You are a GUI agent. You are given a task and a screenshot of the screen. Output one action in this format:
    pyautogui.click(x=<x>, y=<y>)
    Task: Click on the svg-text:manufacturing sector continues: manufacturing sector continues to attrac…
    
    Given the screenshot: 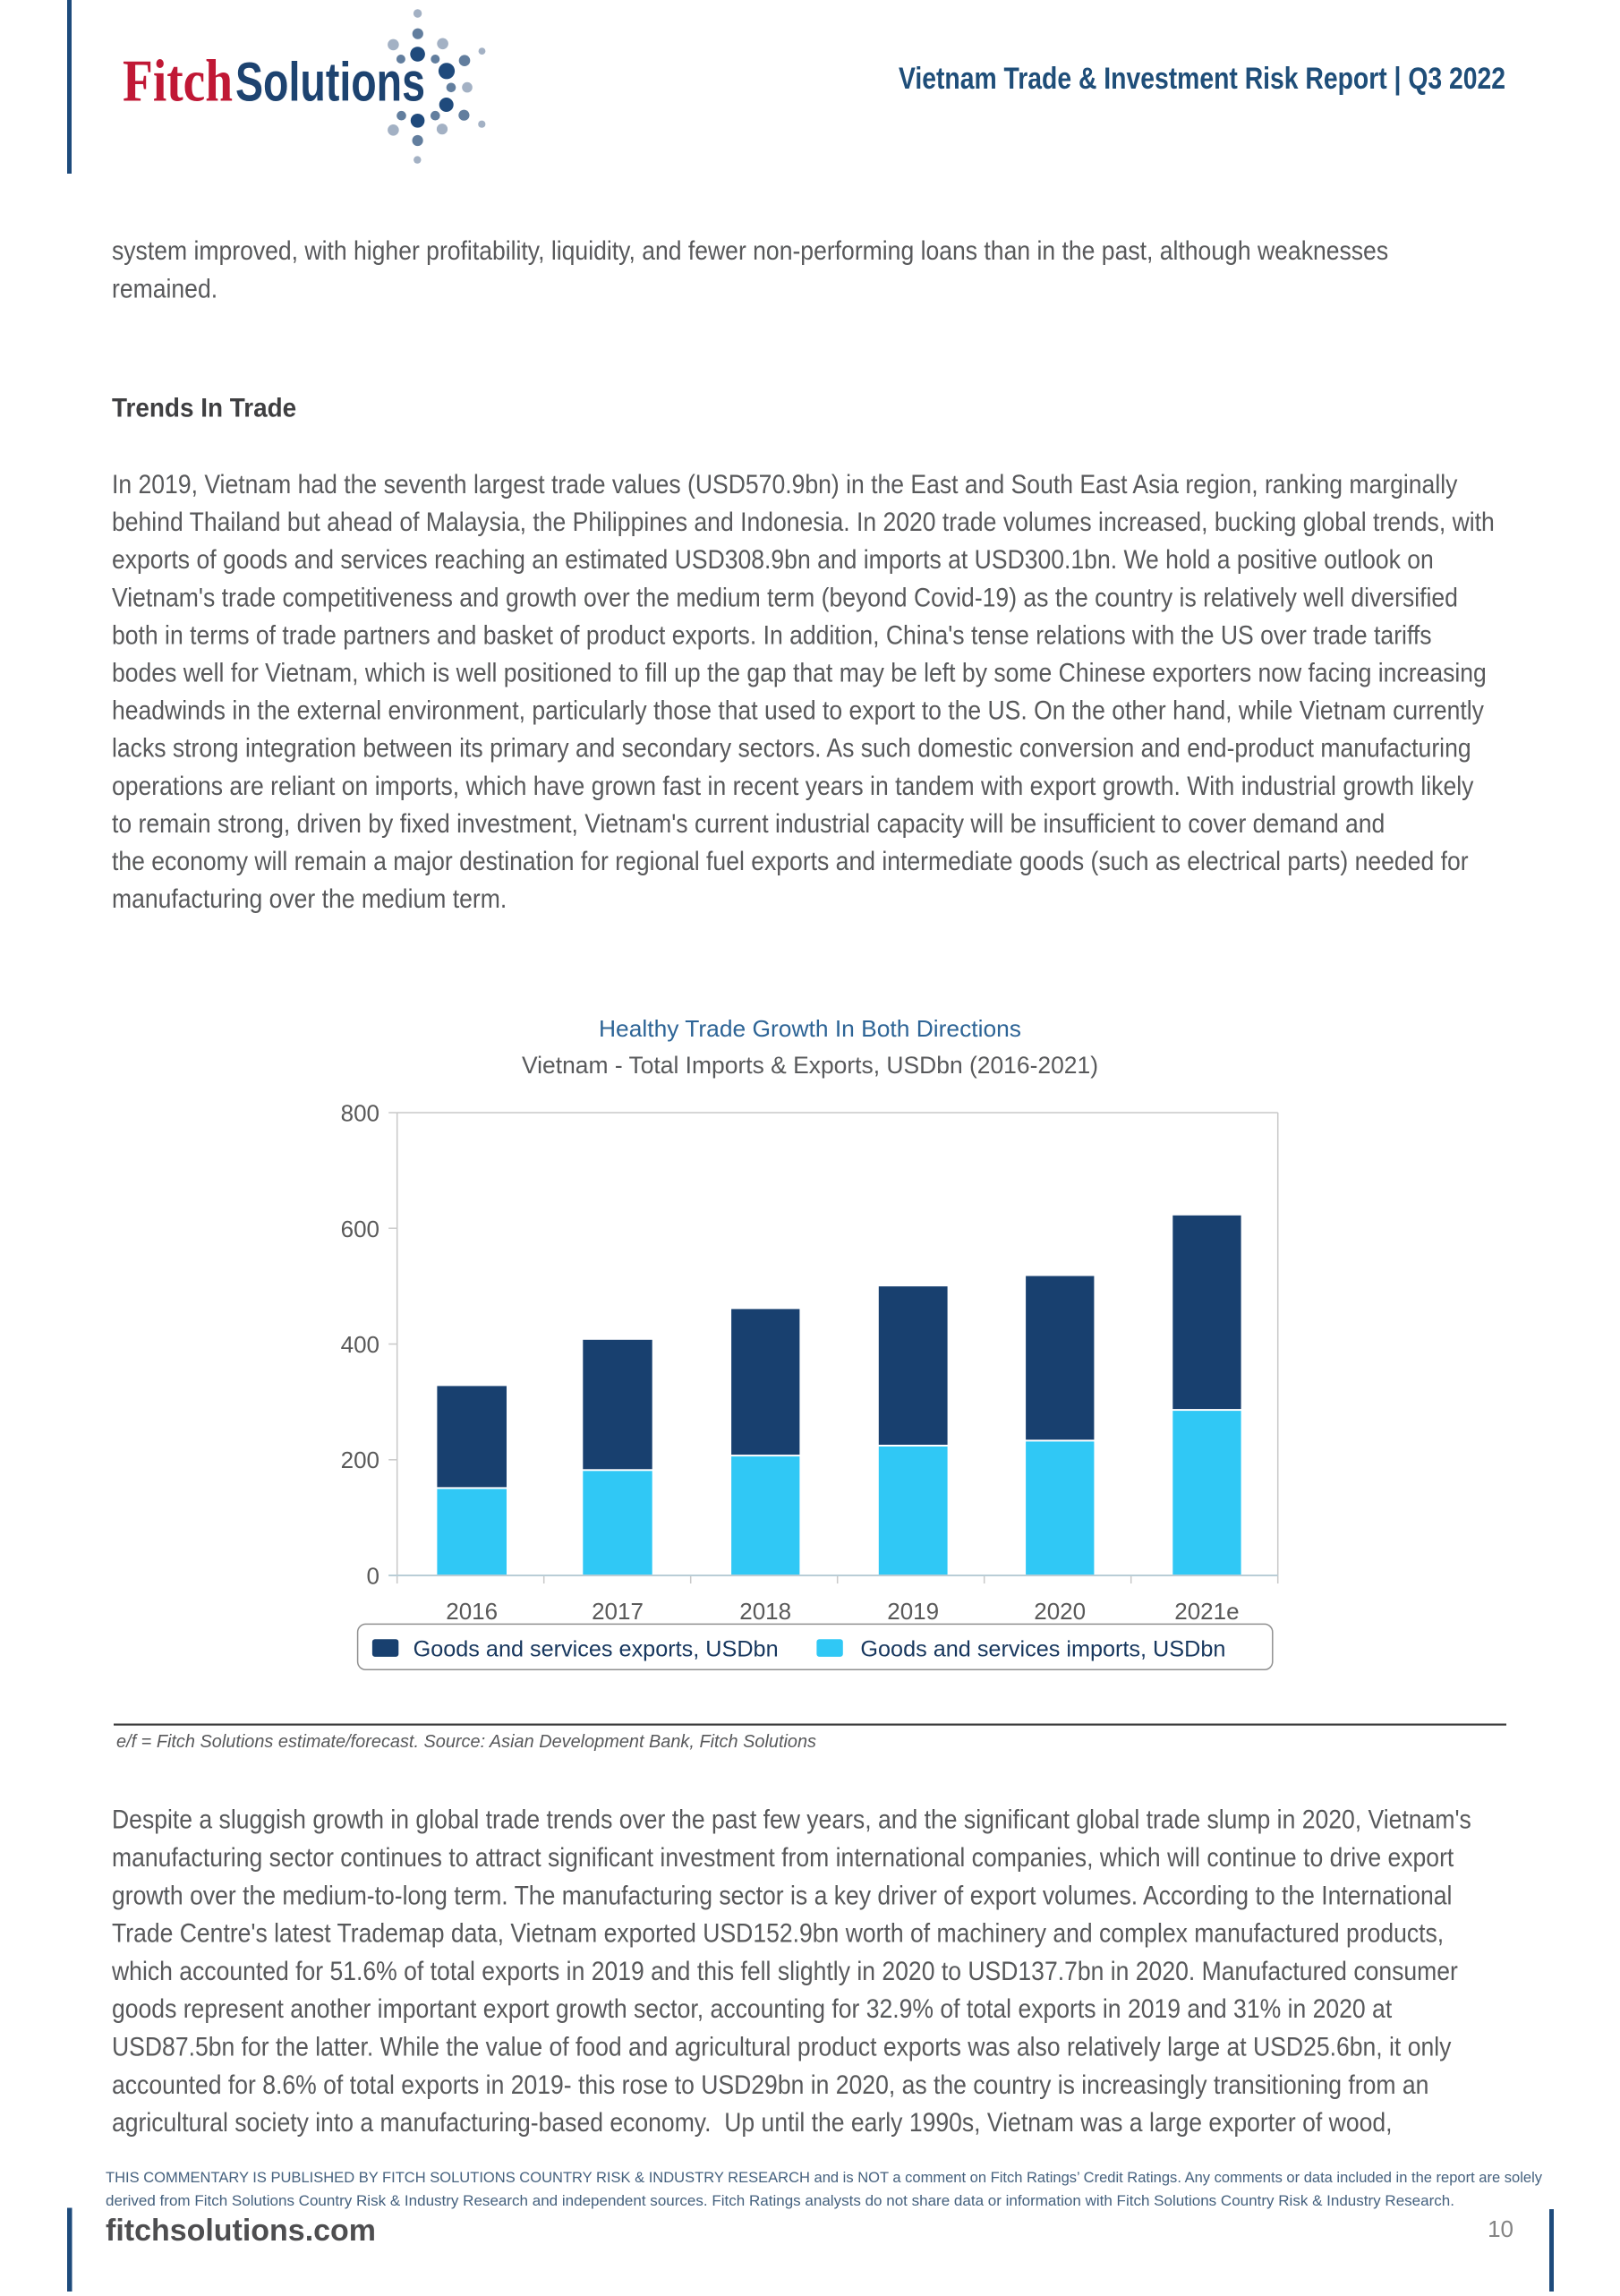 What is the action you would take?
    pyautogui.click(x=783, y=1858)
    